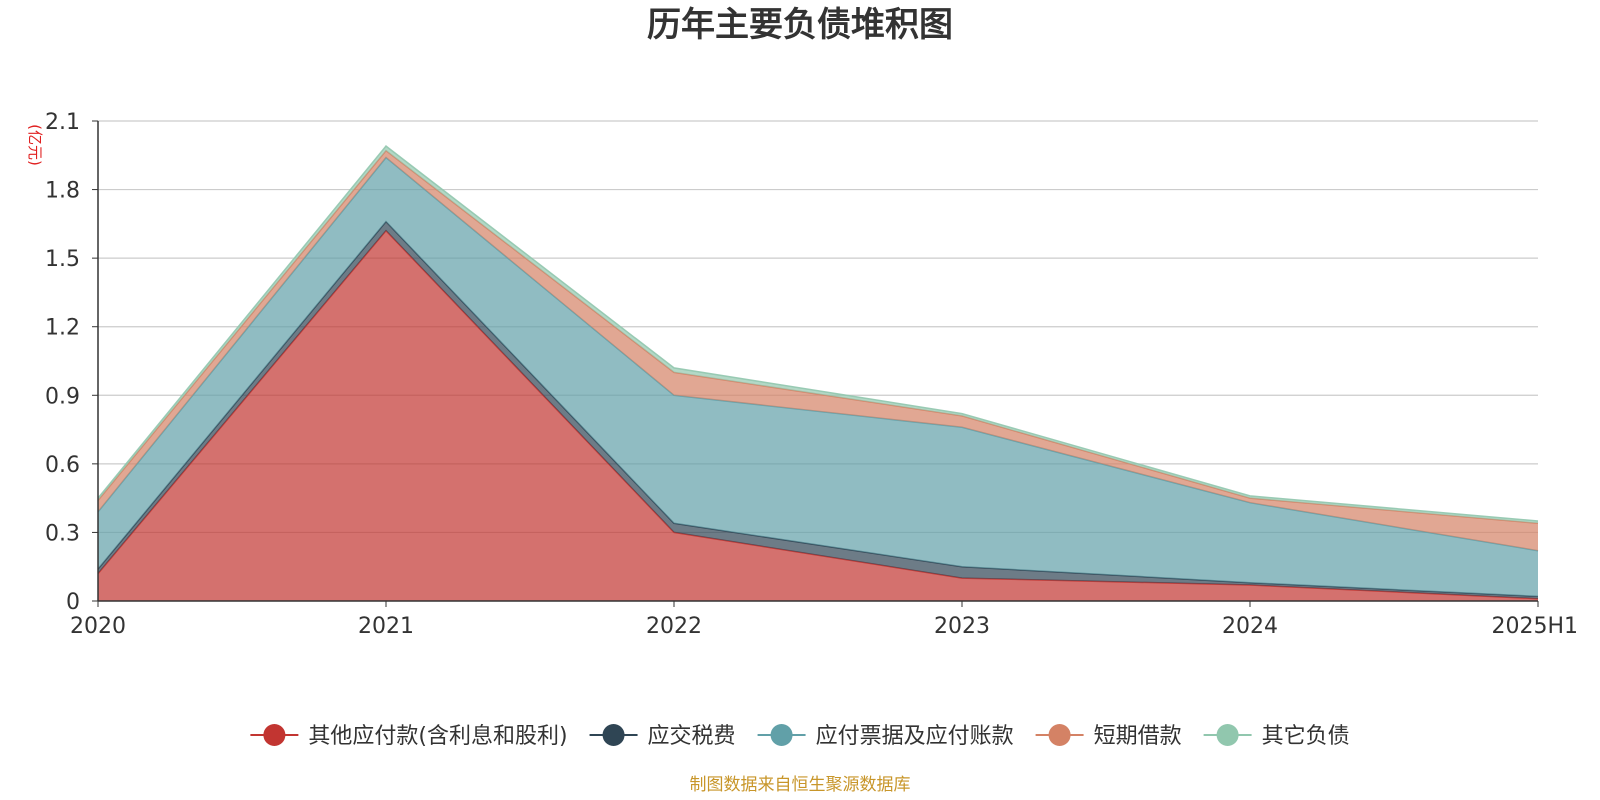 The width and height of the screenshot is (1600, 800). What do you see at coordinates (915, 736) in the screenshot?
I see `legend-label: 应付票据及应付账款` at bounding box center [915, 736].